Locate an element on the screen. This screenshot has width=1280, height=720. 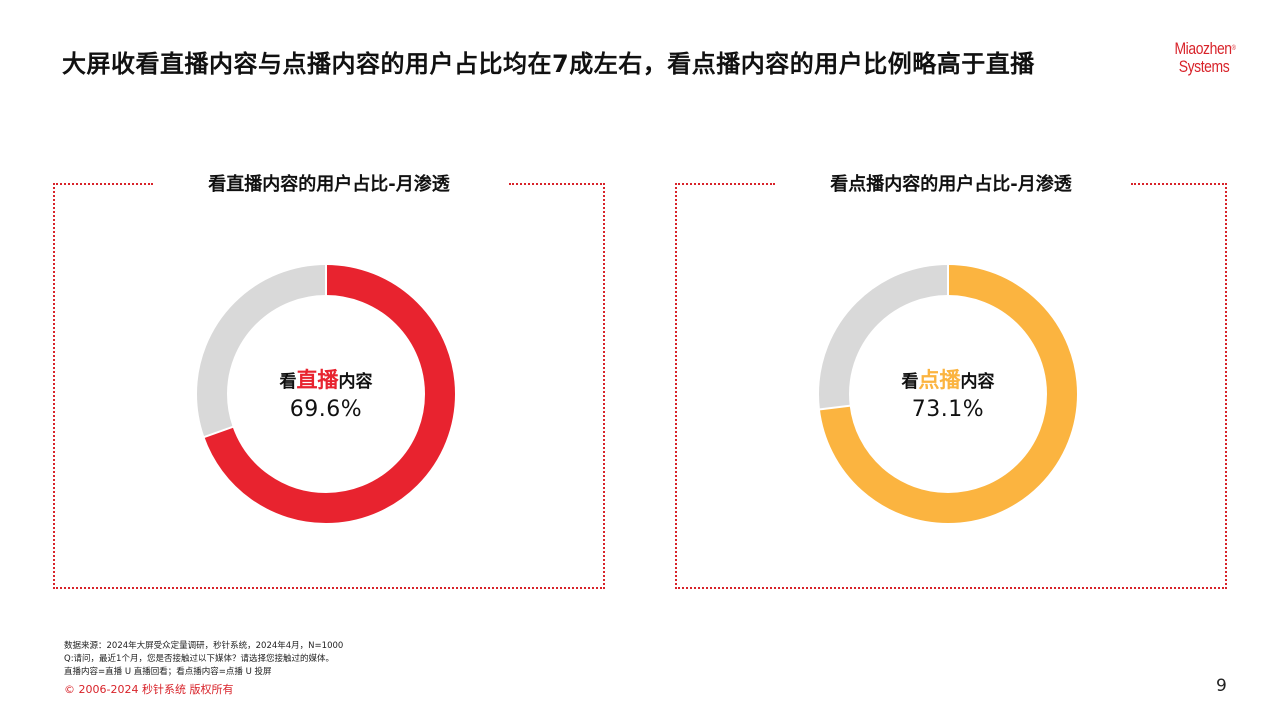
vod-panel-title: 看点播内容的用户占比-月渗透 is located at coordinates (951, 184).